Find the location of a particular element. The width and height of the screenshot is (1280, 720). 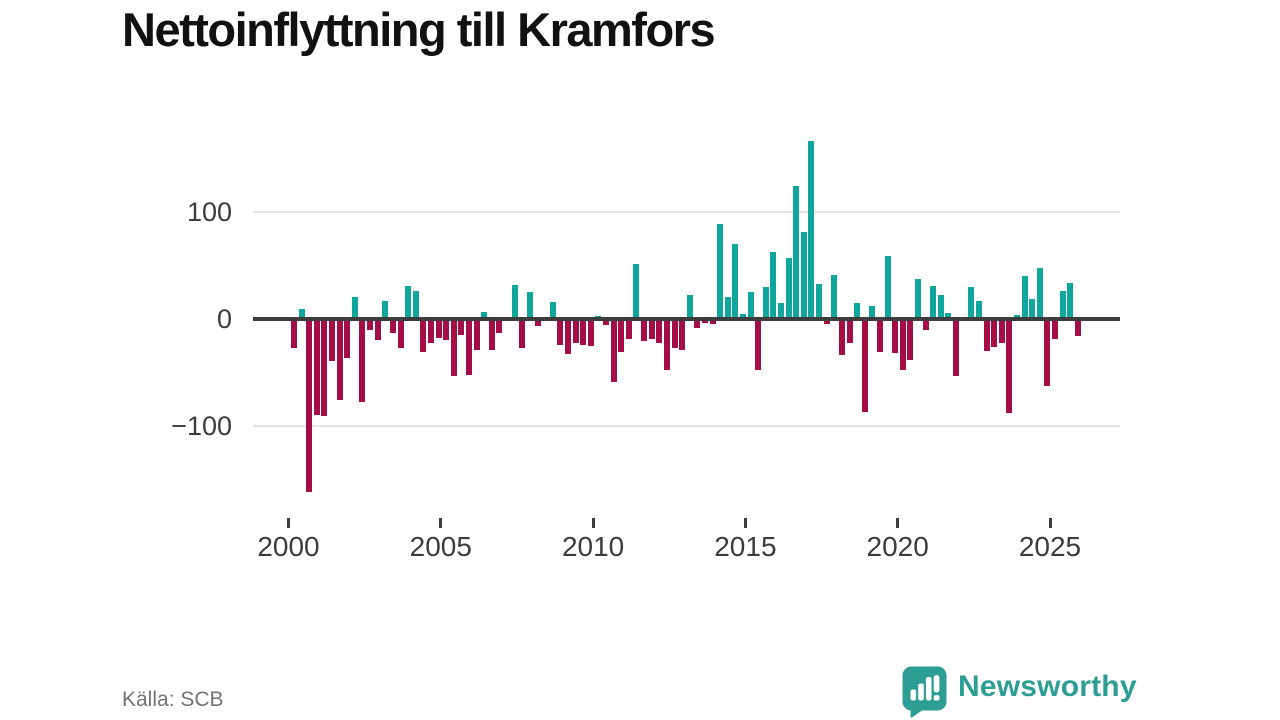

bar-2015-q2 is located at coordinates (758, 345).